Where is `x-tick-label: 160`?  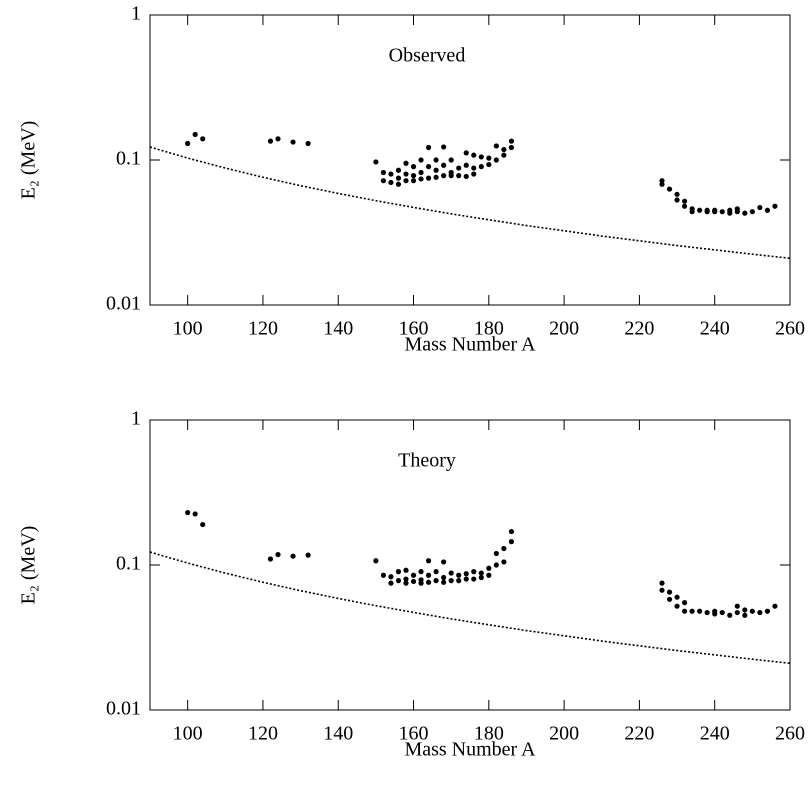
x-tick-label: 160 is located at coordinates (414, 329).